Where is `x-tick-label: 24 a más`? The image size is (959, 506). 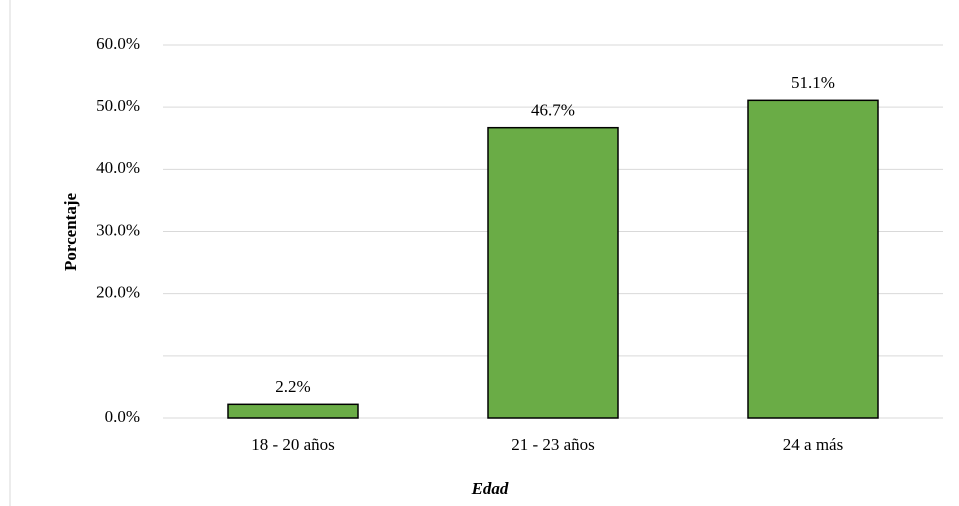
x-tick-label: 24 a más is located at coordinates (813, 444).